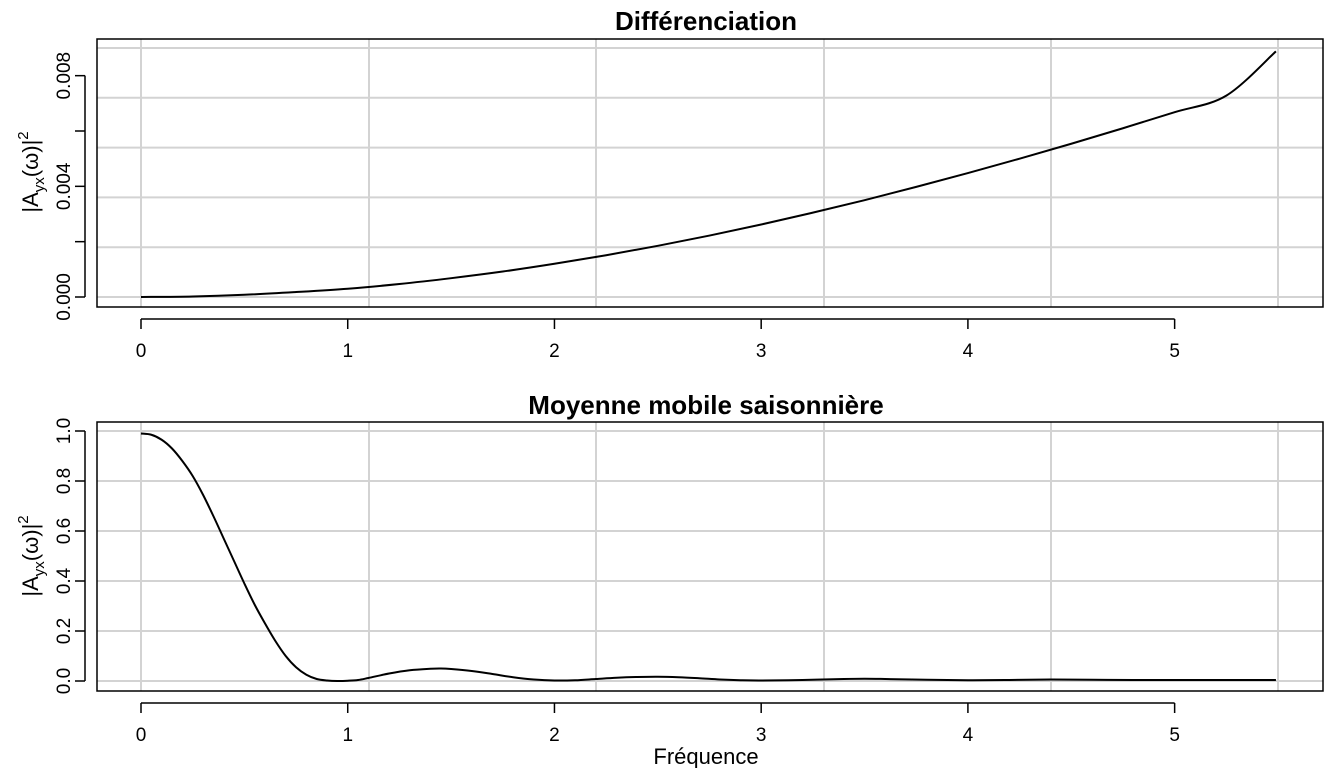 This screenshot has width=1344, height=768. I want to click on y-tick-label: 0.2, so click(64, 631).